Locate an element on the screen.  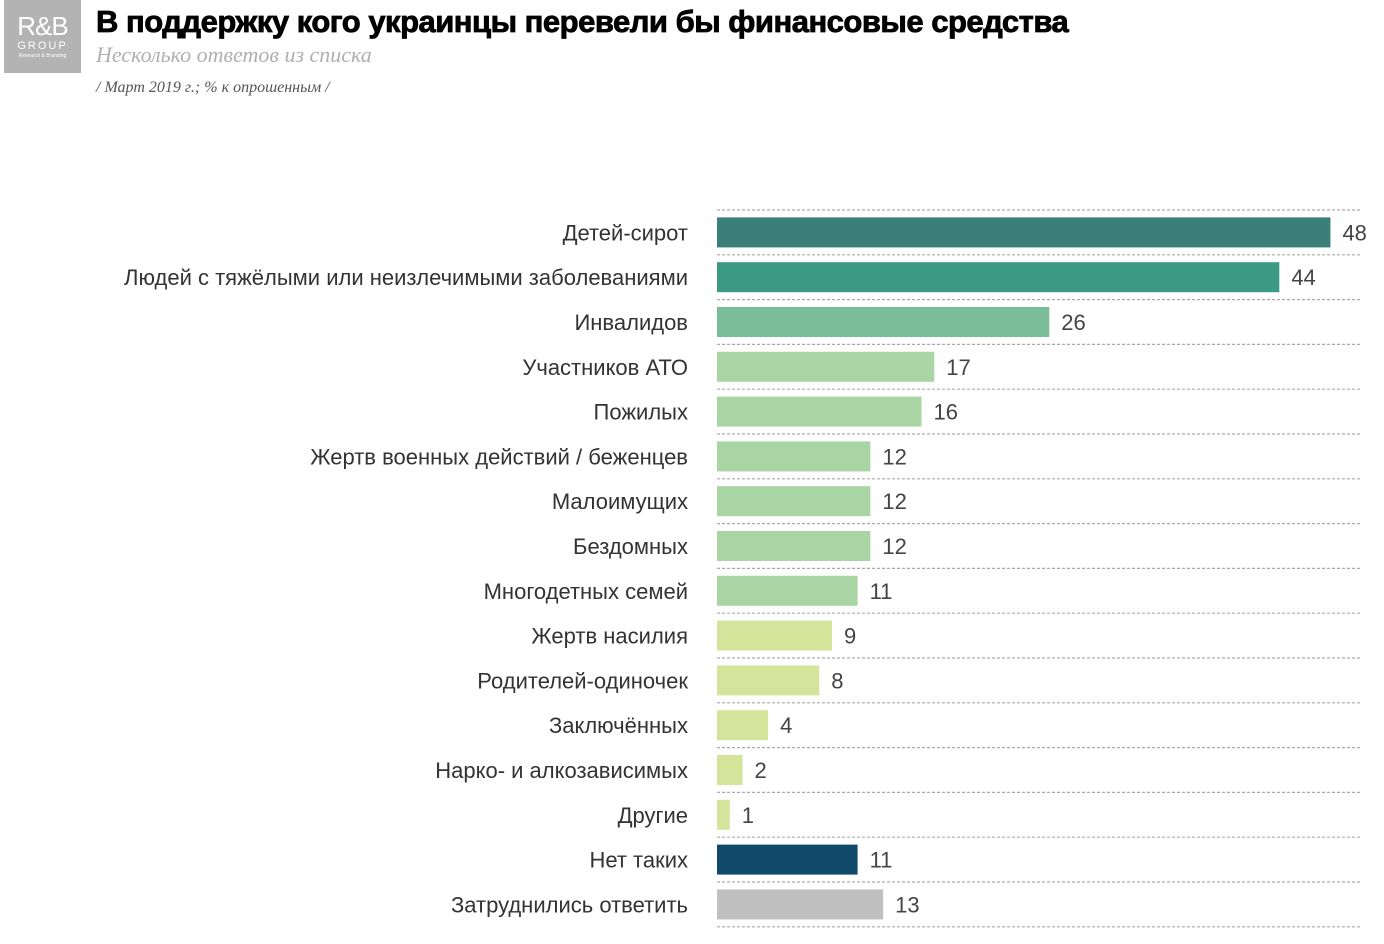
logo: R&B GROUP Research & Branding is located at coordinates (42, 36).